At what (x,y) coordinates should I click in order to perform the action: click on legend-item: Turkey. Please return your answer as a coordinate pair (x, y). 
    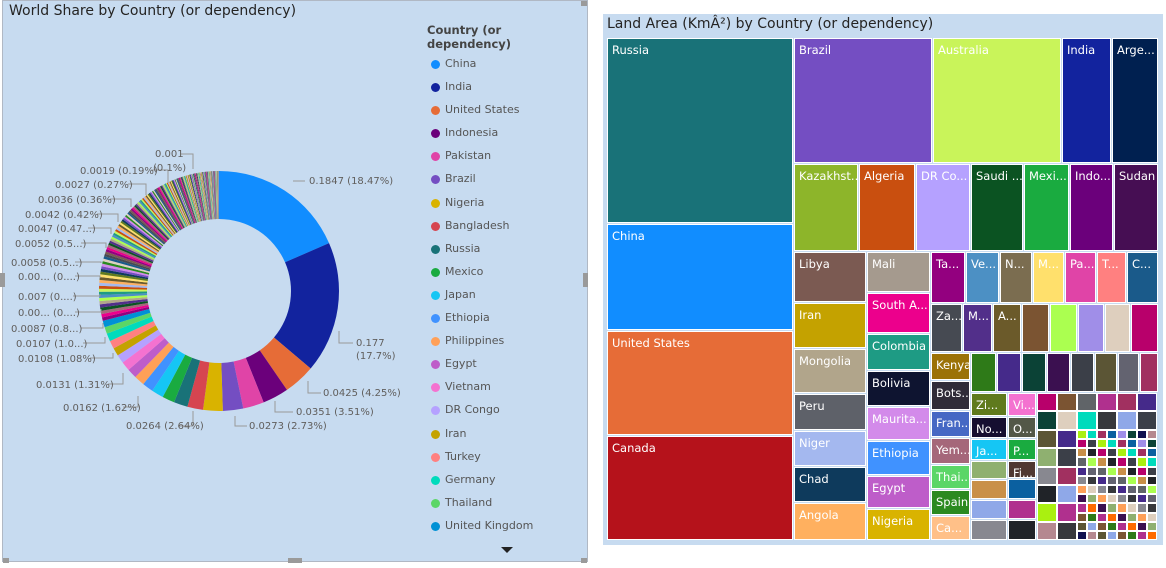
    Looking at the image, I should click on (507, 461).